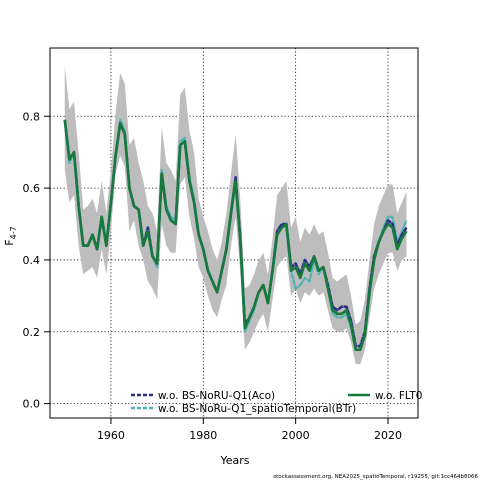  What do you see at coordinates (32, 404) in the screenshot?
I see `y-tick-label-0: 0.0` at bounding box center [32, 404].